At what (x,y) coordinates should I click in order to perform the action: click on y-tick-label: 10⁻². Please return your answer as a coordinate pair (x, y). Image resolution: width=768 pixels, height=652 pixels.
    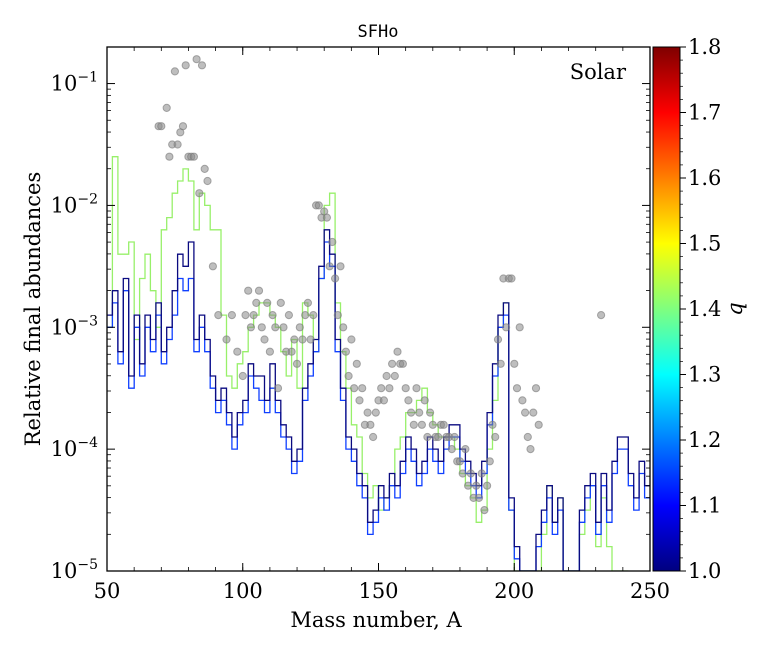
    Looking at the image, I should click on (74, 204).